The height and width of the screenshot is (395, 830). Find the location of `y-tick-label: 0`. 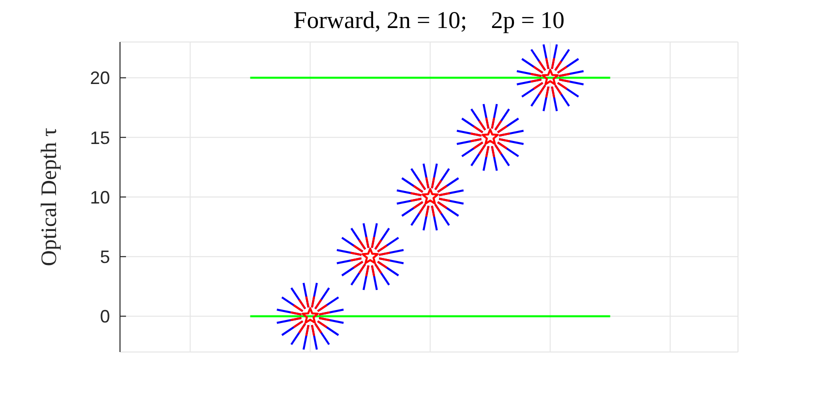

y-tick-label: 0 is located at coordinates (105, 316).